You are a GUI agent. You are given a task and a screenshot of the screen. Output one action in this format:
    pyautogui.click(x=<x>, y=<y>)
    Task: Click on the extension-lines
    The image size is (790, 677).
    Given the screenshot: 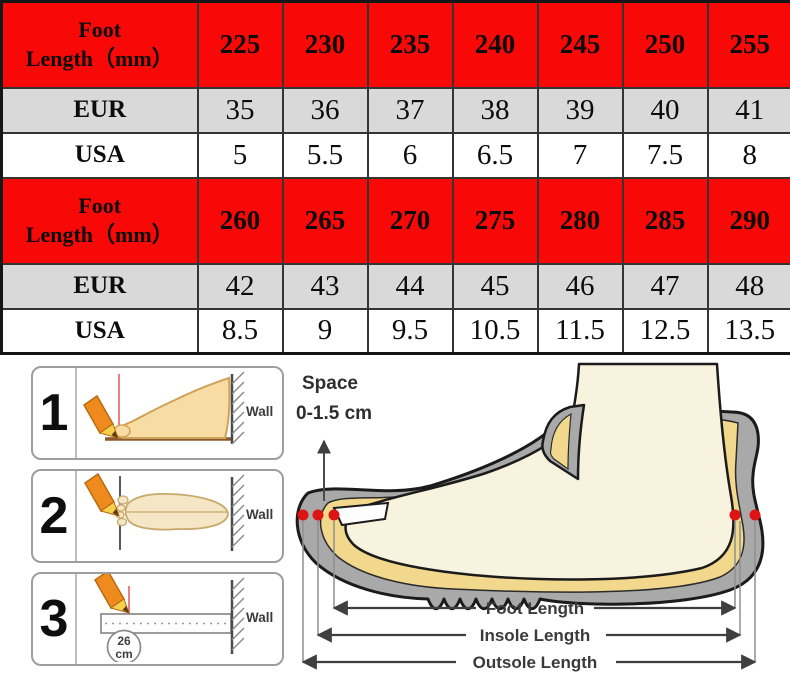 What is the action you would take?
    pyautogui.click(x=529, y=591)
    